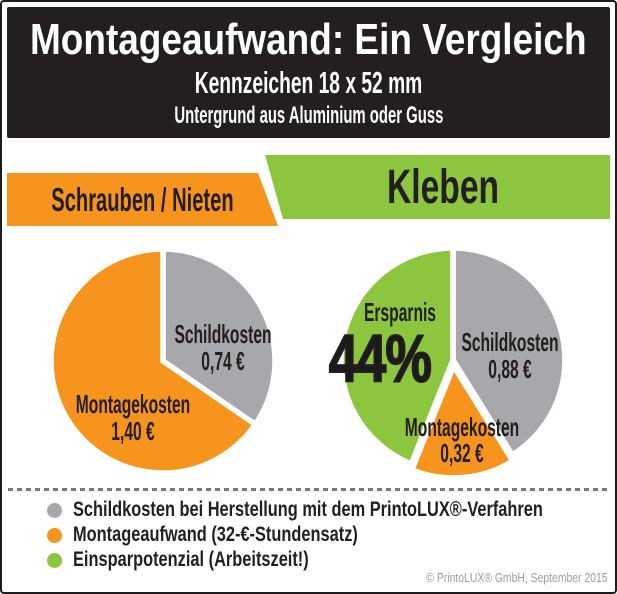 The image size is (617, 594). I want to click on pie2-ersparnis-label: Ersparnis, so click(400, 312).